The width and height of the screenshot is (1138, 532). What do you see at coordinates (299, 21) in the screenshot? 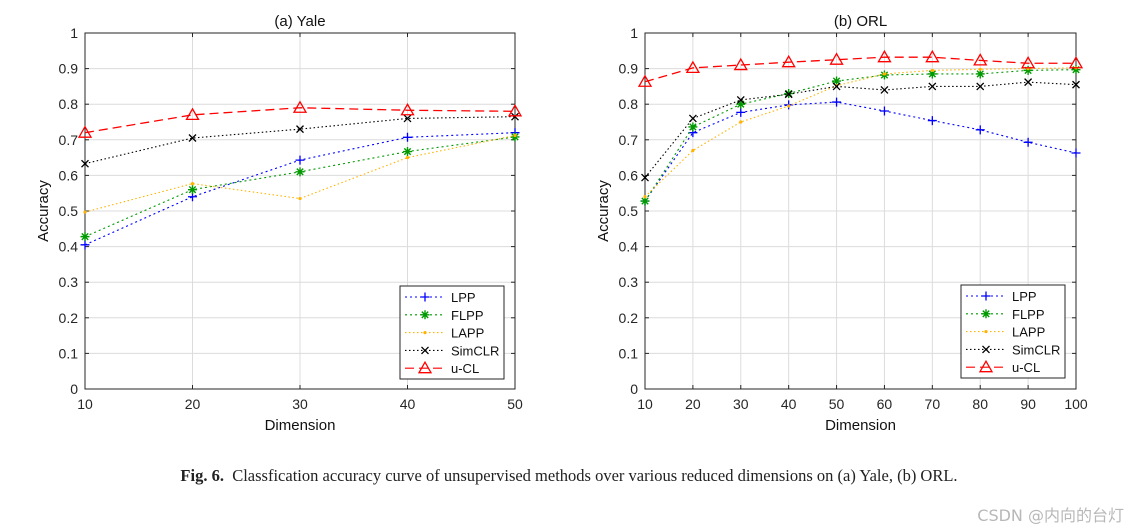
I see `chart-title: (a) Yale` at bounding box center [299, 21].